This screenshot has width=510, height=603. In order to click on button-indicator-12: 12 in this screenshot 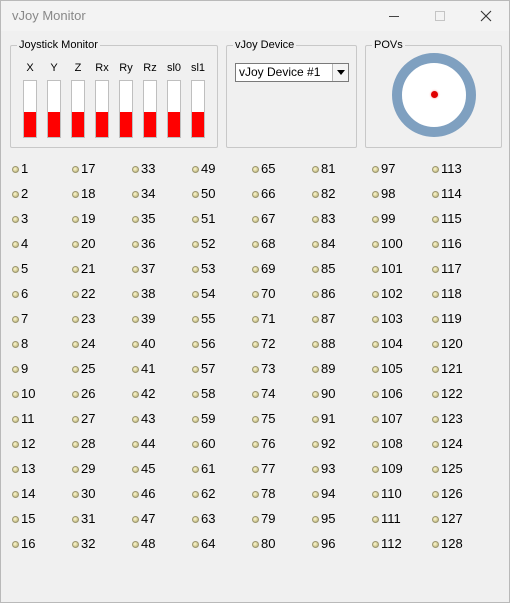, I will do `click(23, 444)`.